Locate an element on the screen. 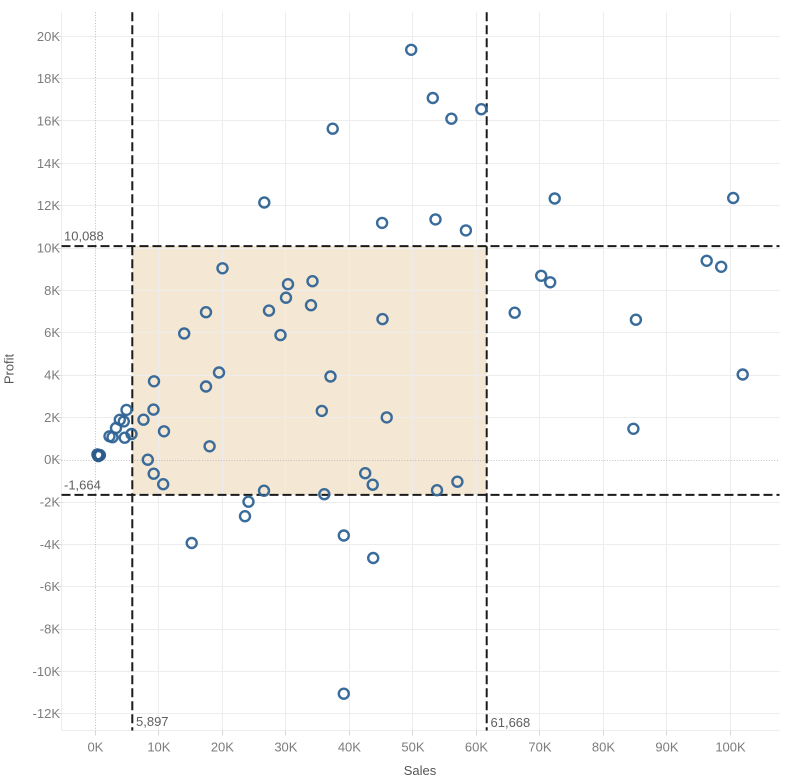 The width and height of the screenshot is (798, 782). svg-text: 12K is located at coordinates (48, 205).